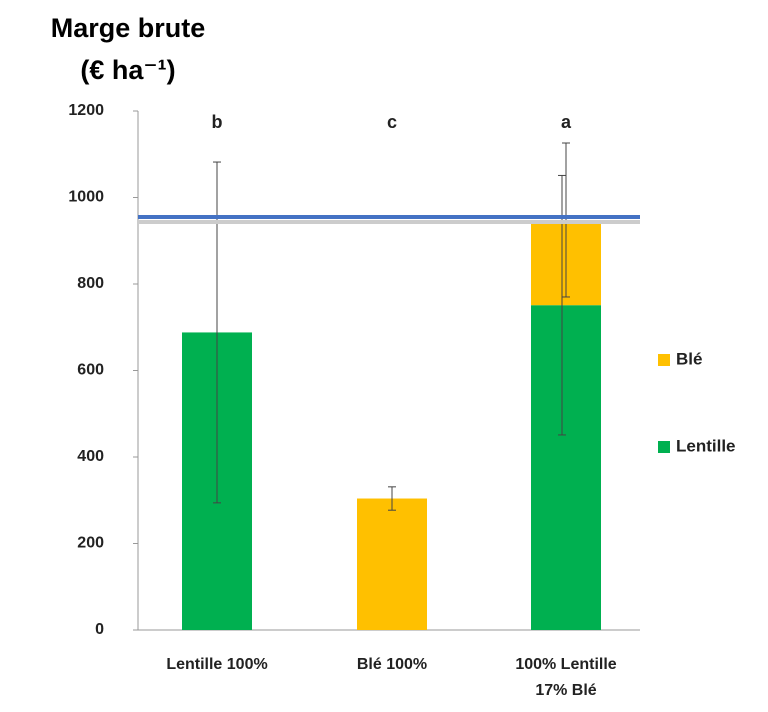  I want to click on y-tick-label: 800, so click(90, 283).